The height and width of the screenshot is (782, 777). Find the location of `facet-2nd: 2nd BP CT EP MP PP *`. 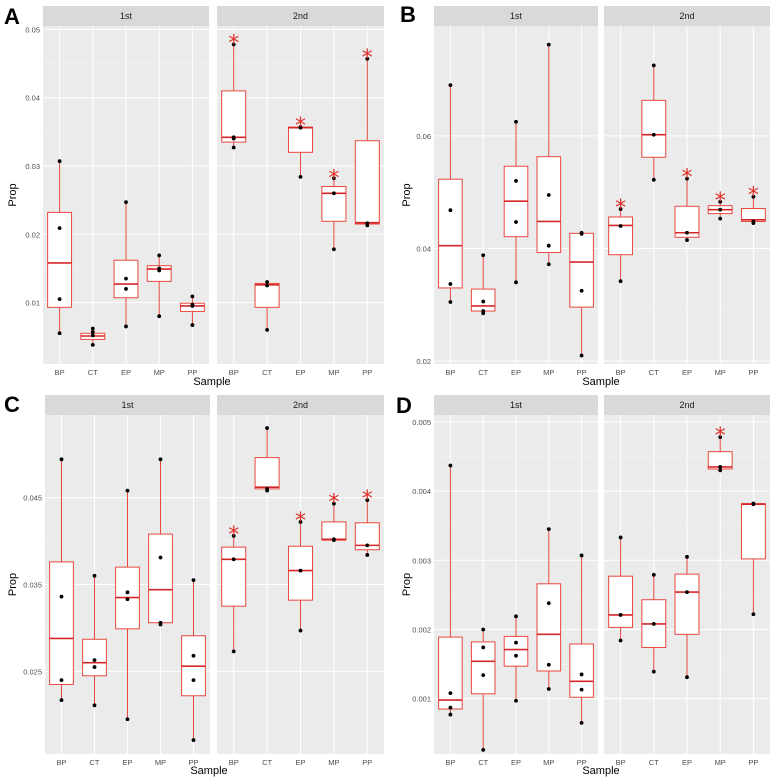

facet-2nd: 2nd BP CT EP MP PP * is located at coordinates (687, 581).